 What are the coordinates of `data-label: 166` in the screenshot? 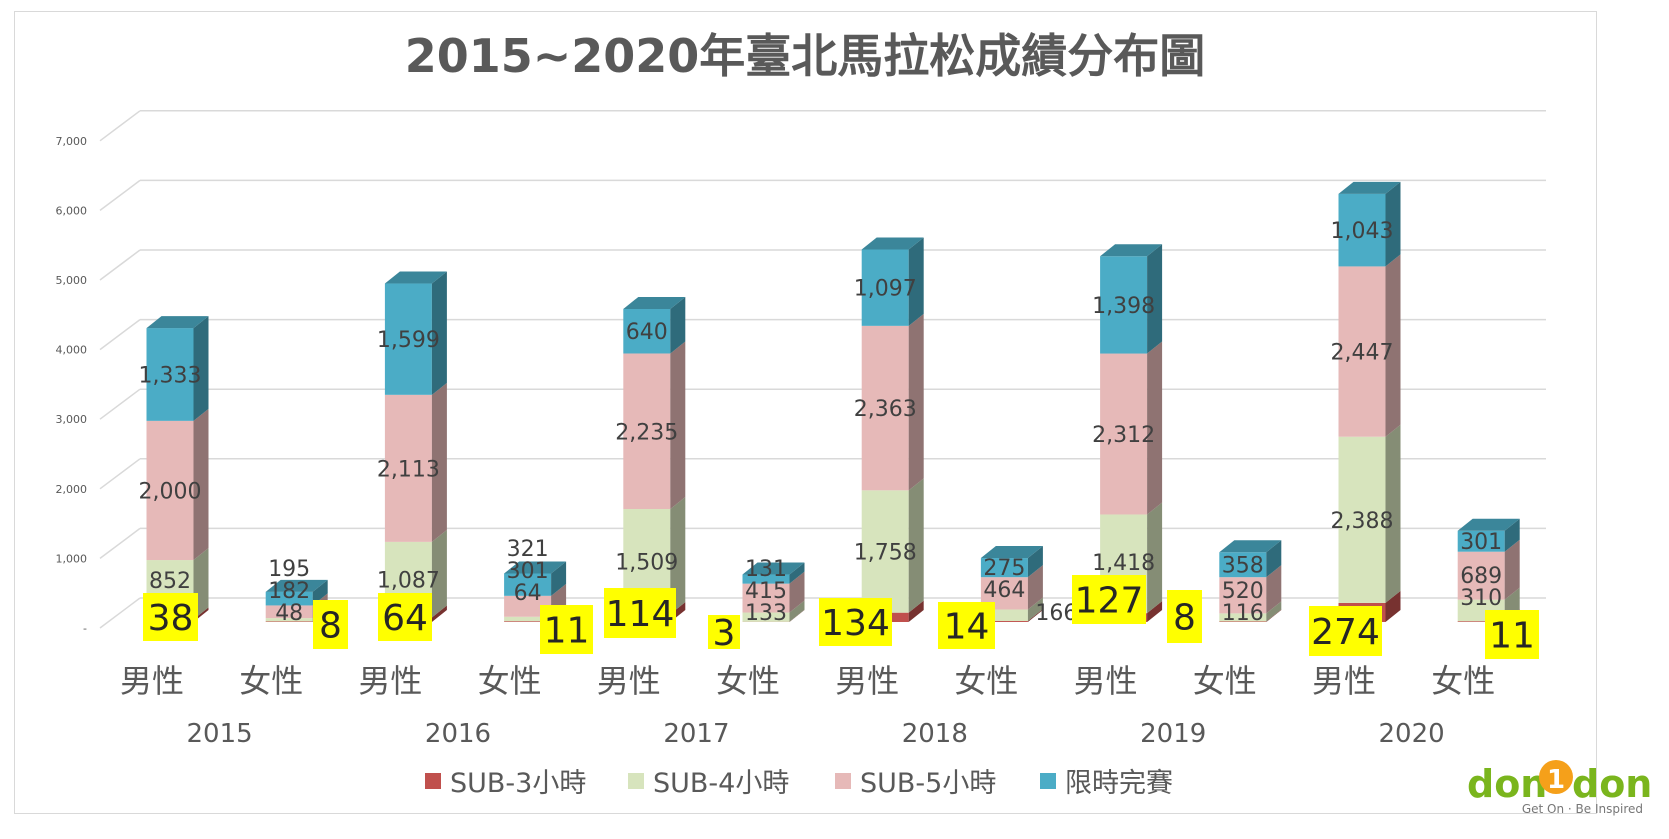 It's located at (1056, 613).